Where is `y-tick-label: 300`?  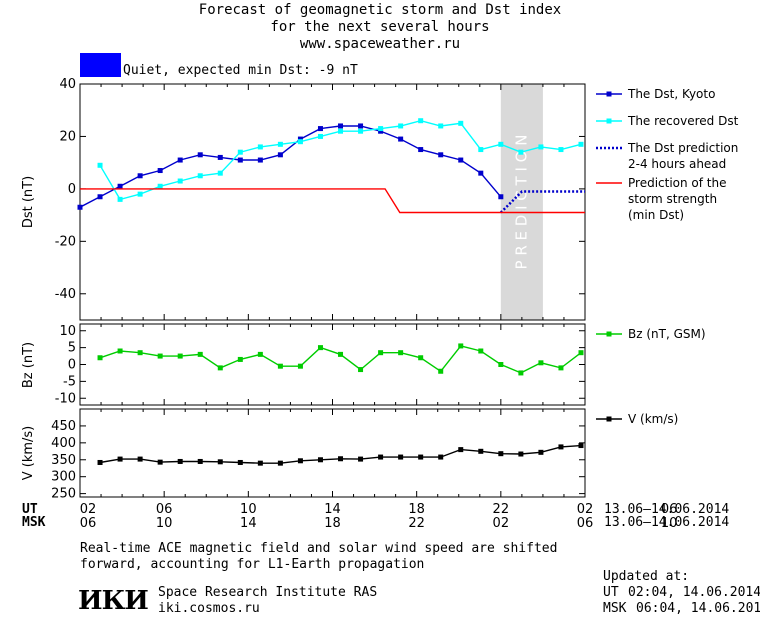
y-tick-label: 300 is located at coordinates (63, 477).